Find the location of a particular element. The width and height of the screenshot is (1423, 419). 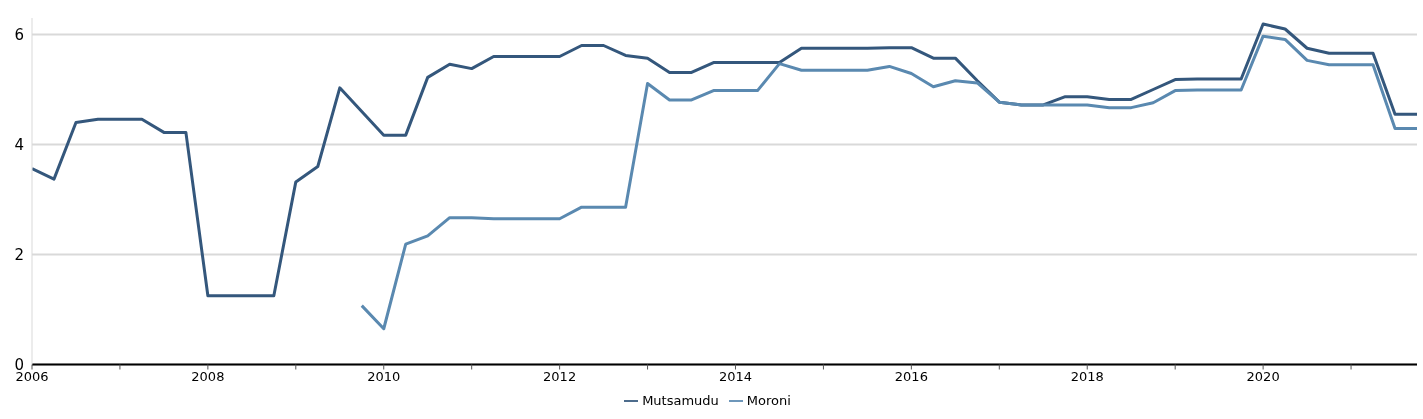

x-tick-label: 2014 is located at coordinates (735, 376).